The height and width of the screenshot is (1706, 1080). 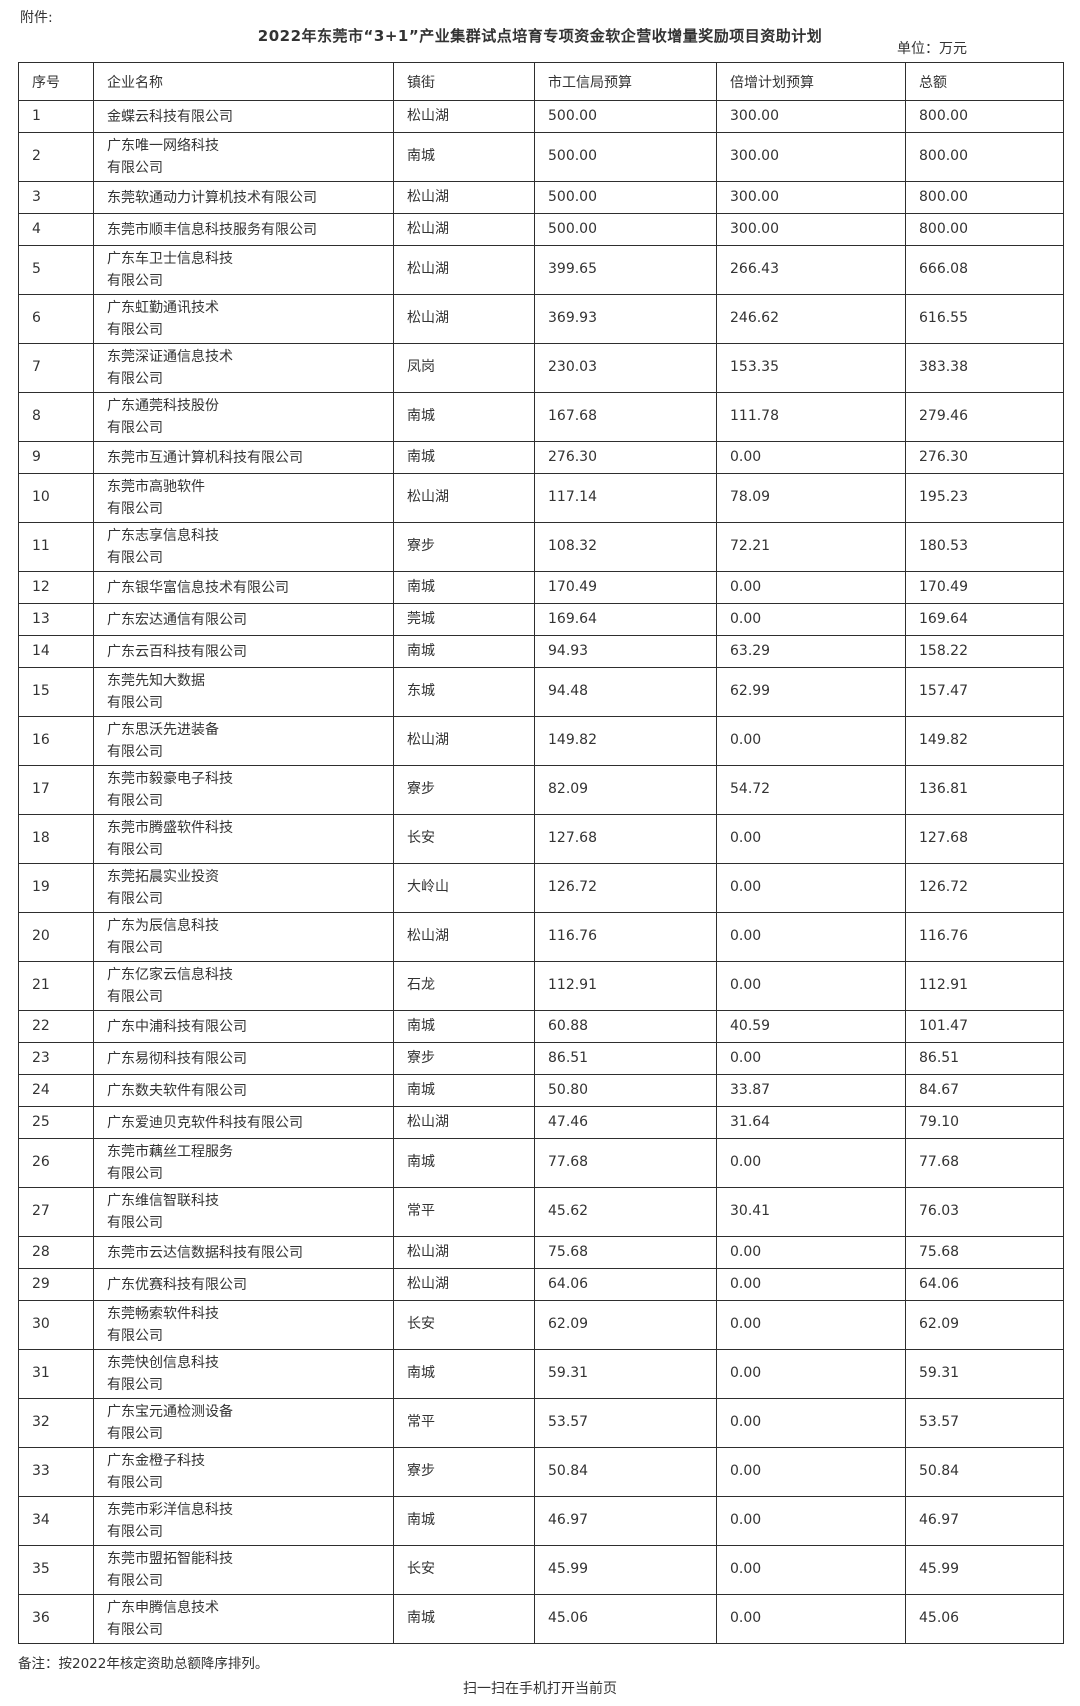 I want to click on total-cell: 383.38, so click(x=984, y=368).